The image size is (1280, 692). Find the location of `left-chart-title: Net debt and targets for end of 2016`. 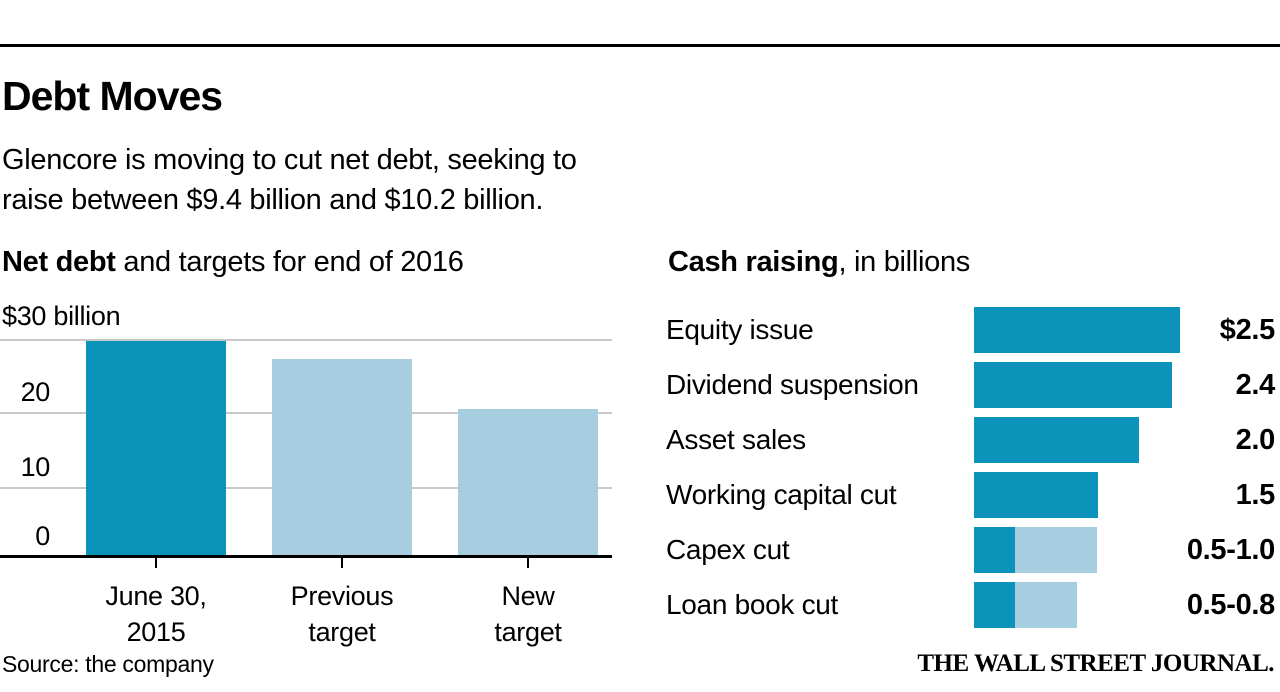

left-chart-title: Net debt and targets for end of 2016 is located at coordinates (233, 262).